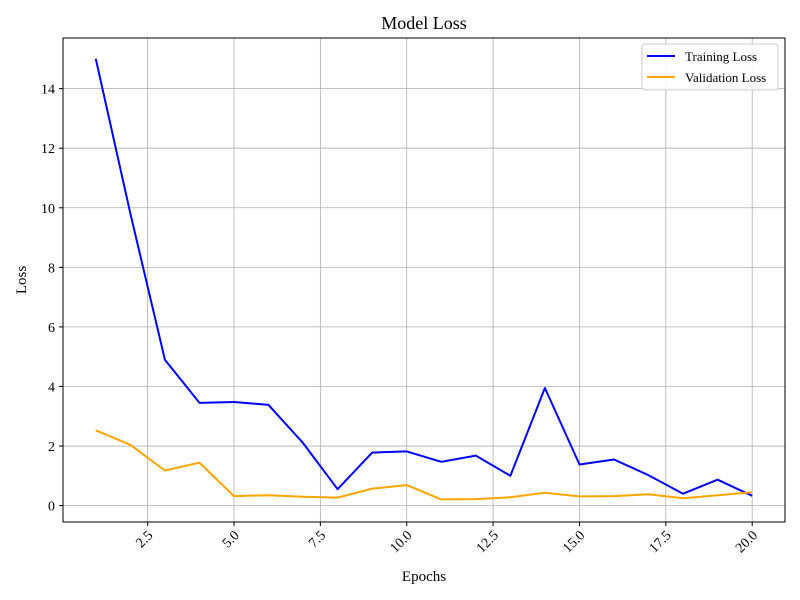 The image size is (800, 600). I want to click on legend-box, so click(710, 67).